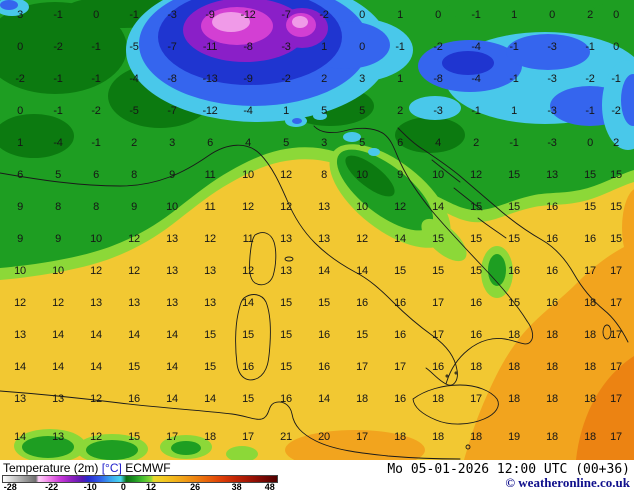  I want to click on temp-label: 11, so click(248, 239).